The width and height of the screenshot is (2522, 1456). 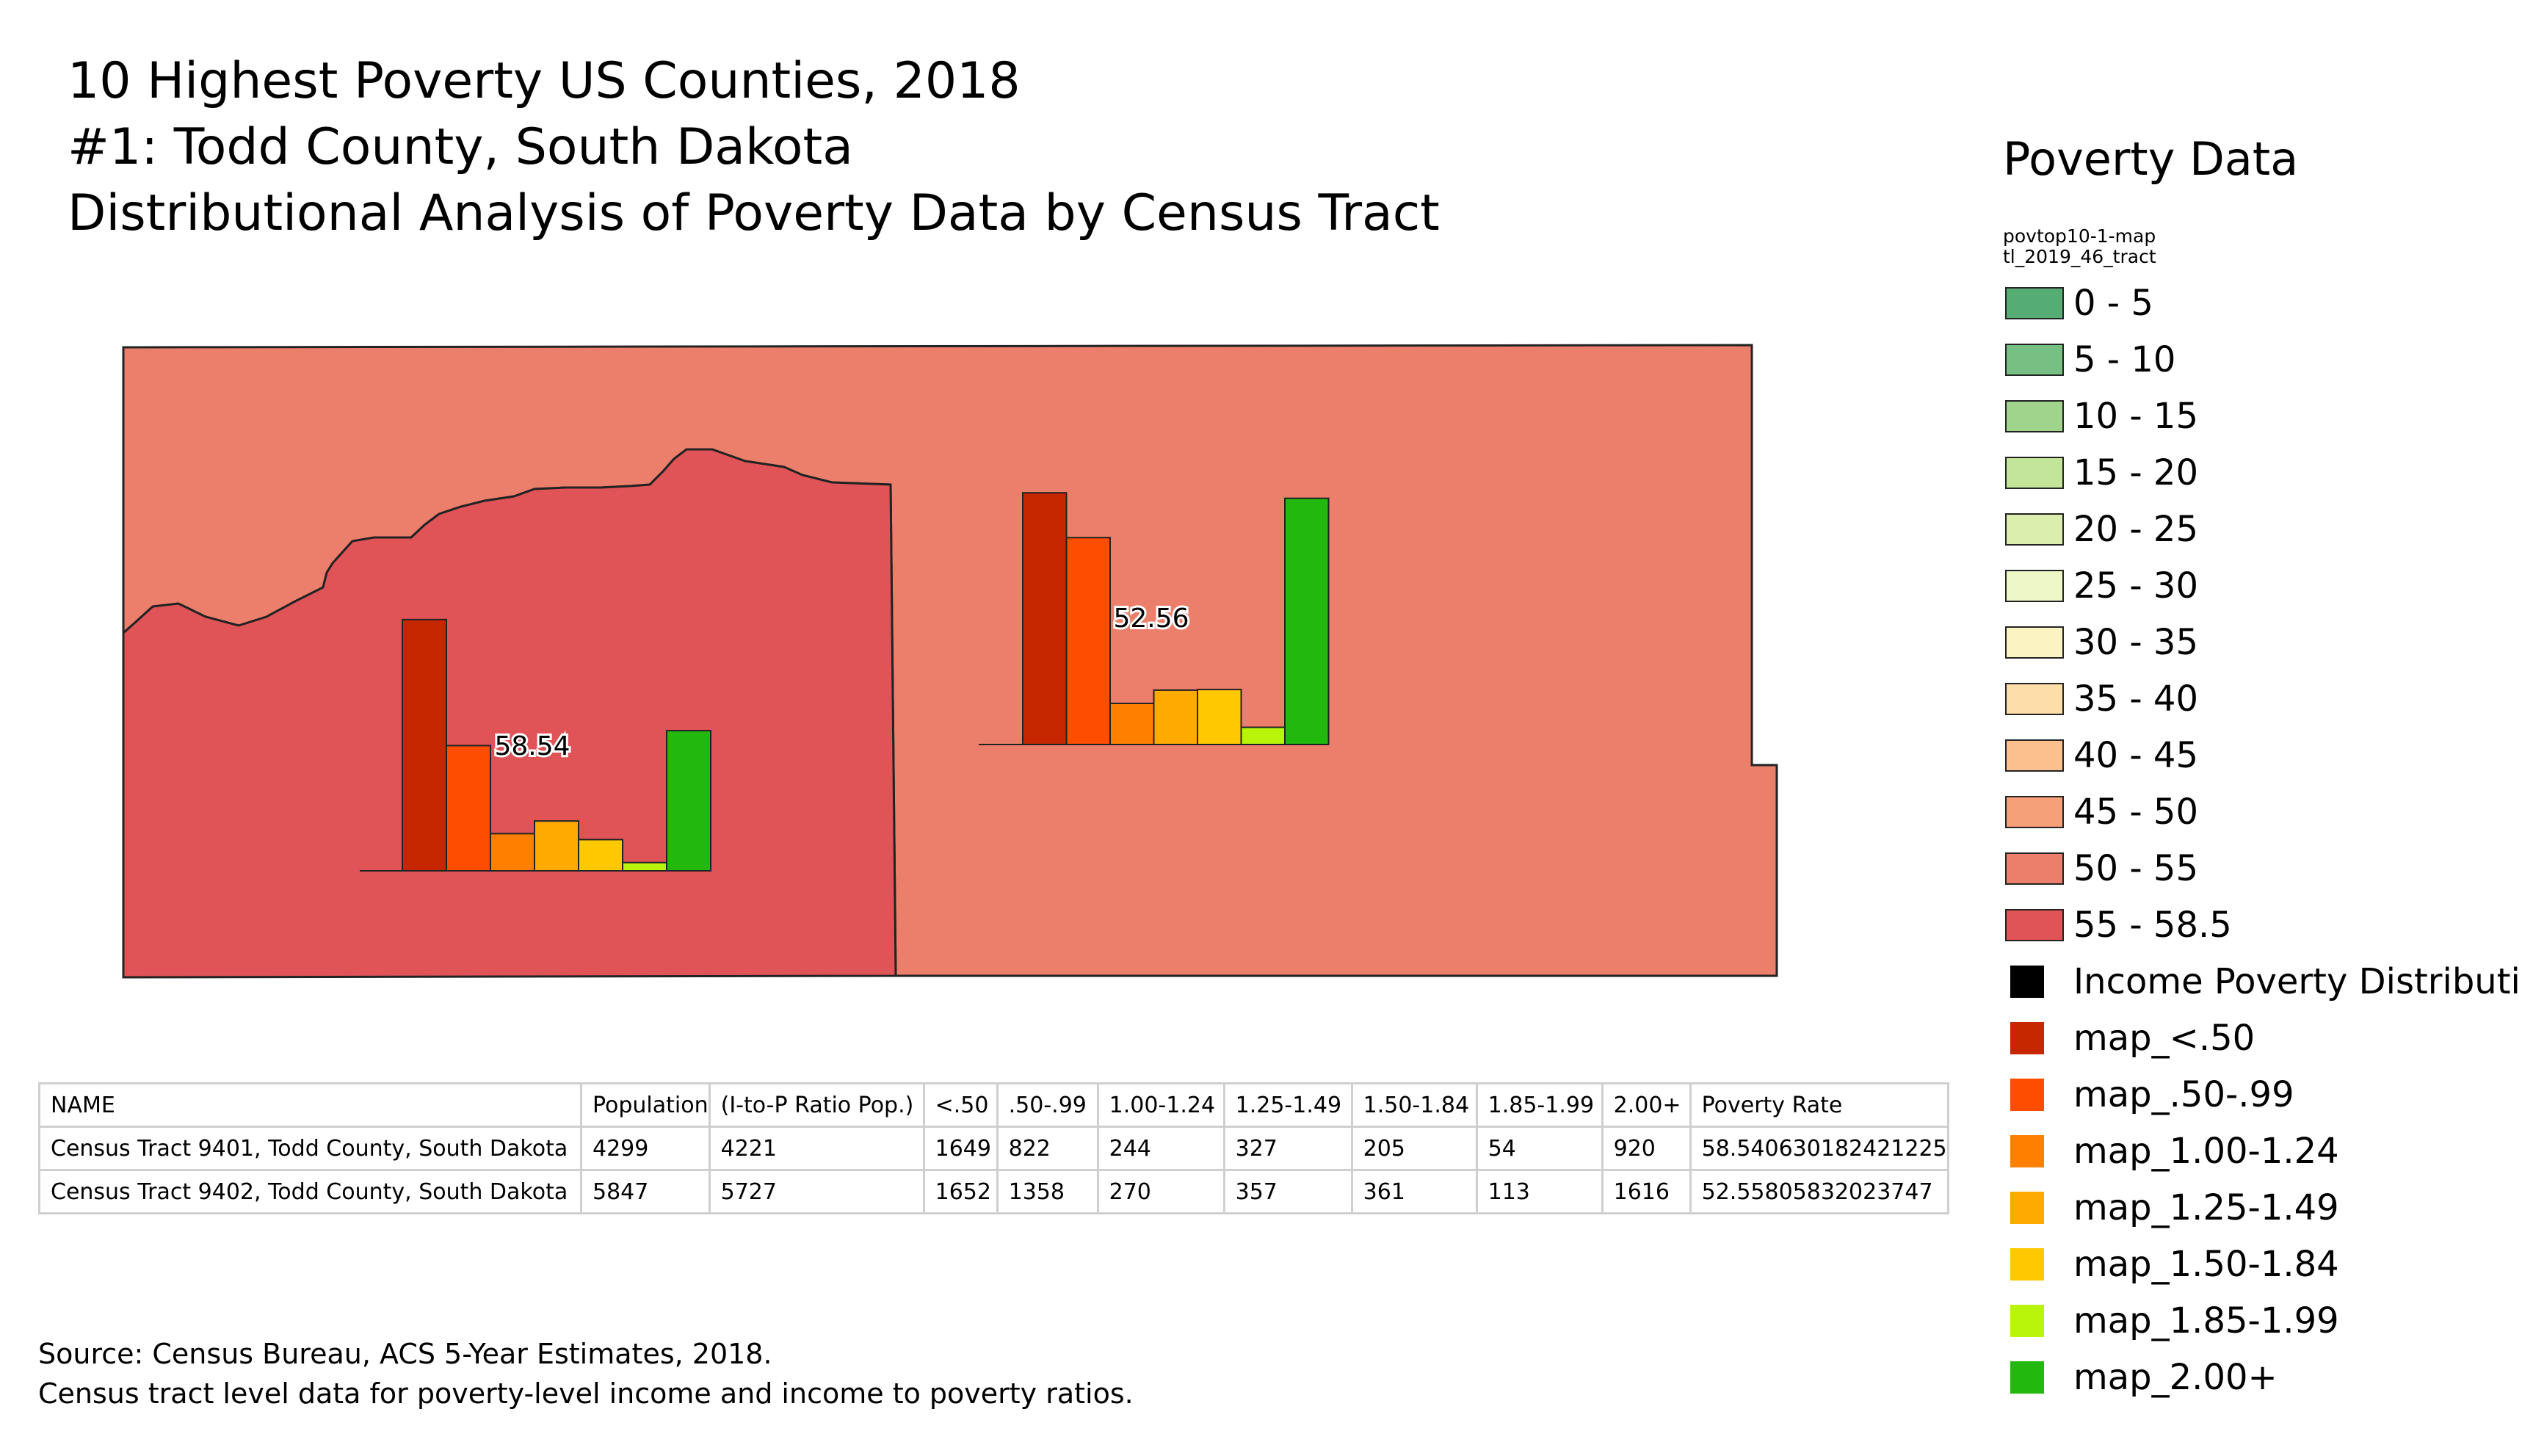 What do you see at coordinates (2135, 812) in the screenshot?
I see `legend-label: 45 - 50` at bounding box center [2135, 812].